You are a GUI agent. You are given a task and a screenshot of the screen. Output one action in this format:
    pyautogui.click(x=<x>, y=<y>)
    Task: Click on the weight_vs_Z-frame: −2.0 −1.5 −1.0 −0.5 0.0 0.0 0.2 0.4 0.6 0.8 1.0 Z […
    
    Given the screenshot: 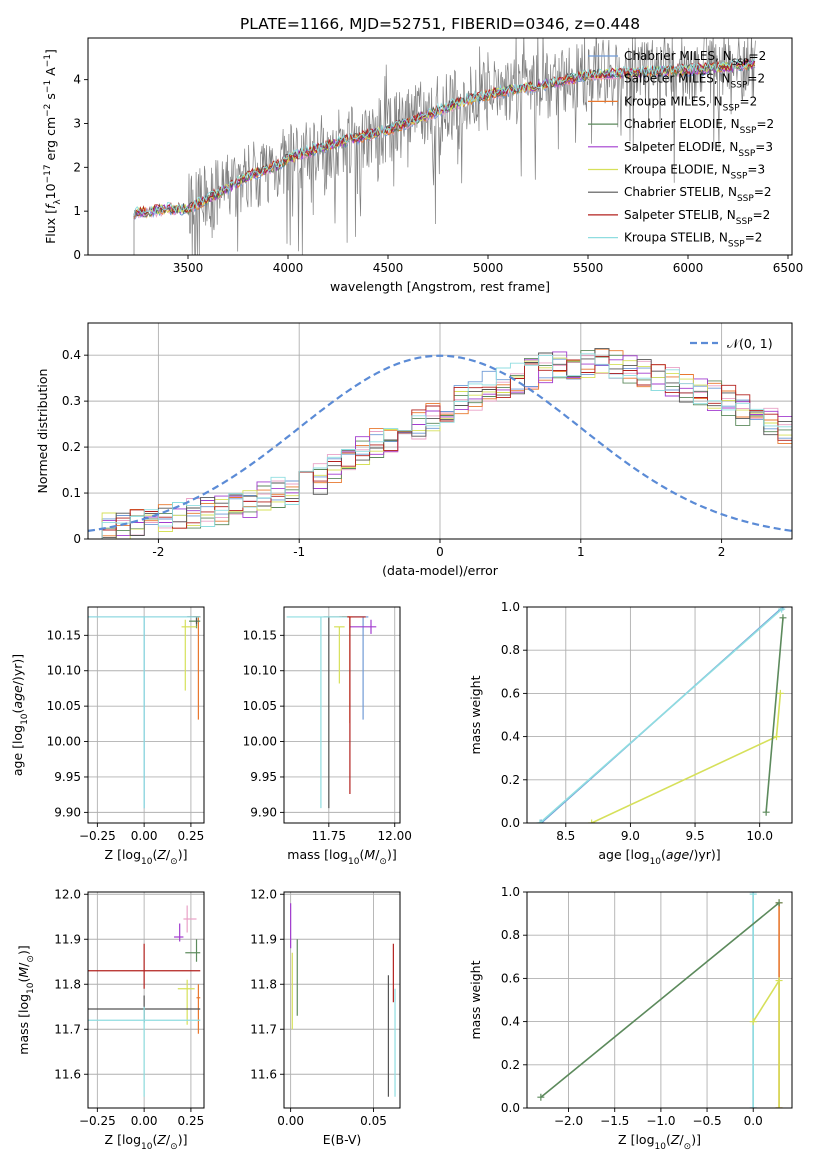 What is the action you would take?
    pyautogui.click(x=630, y=1018)
    